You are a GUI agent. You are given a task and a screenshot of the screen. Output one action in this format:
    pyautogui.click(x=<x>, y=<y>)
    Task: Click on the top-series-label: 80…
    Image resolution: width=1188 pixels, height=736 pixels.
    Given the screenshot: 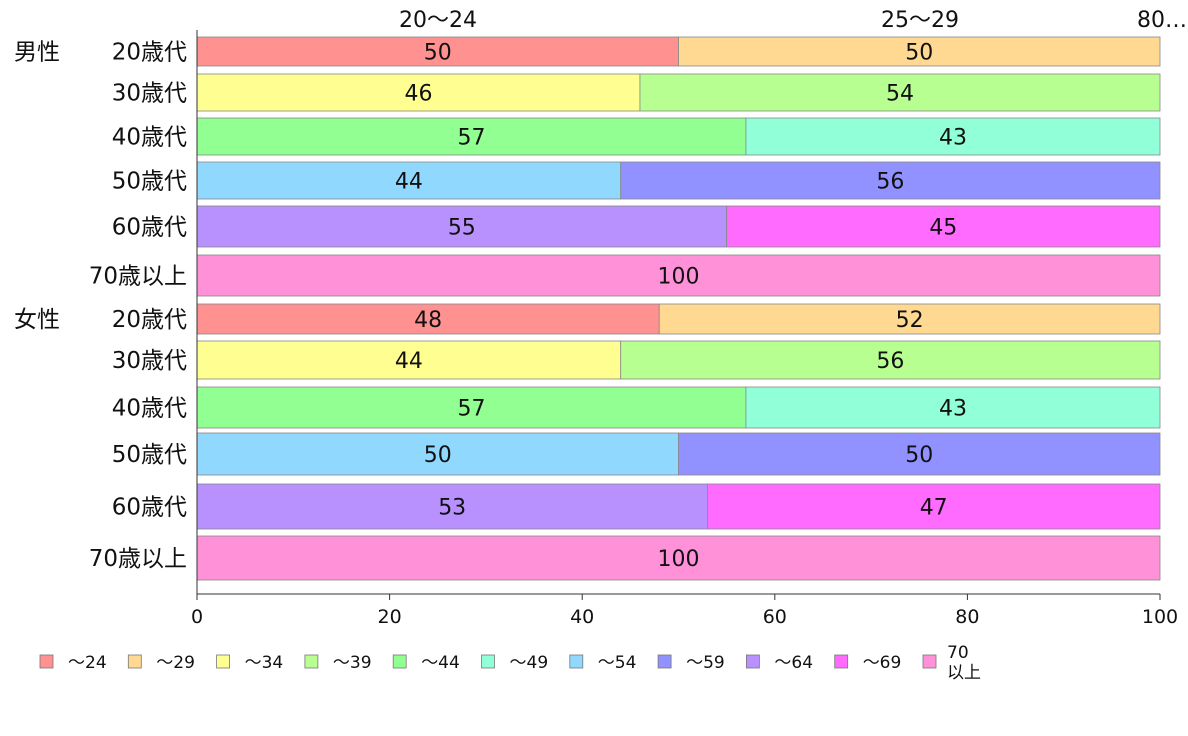 What is the action you would take?
    pyautogui.click(x=1162, y=20)
    